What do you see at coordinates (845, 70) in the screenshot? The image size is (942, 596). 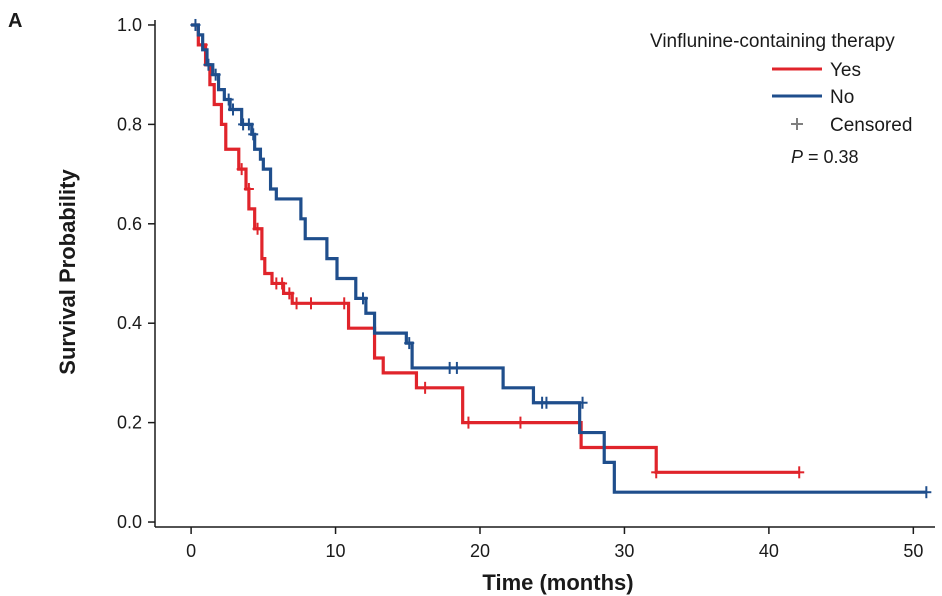 I see `legend-label-yes: Yes` at bounding box center [845, 70].